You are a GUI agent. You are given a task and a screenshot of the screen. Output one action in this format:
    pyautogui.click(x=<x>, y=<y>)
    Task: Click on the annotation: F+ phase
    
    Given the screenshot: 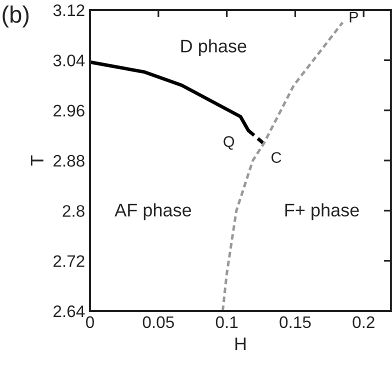 What is the action you would take?
    pyautogui.click(x=322, y=211)
    